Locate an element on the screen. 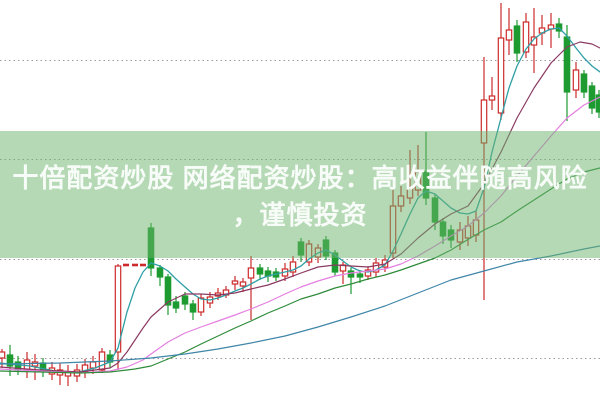 This screenshot has height=400, width=600. headline-text-line-2: ，谨慎投资 is located at coordinates (300, 214).